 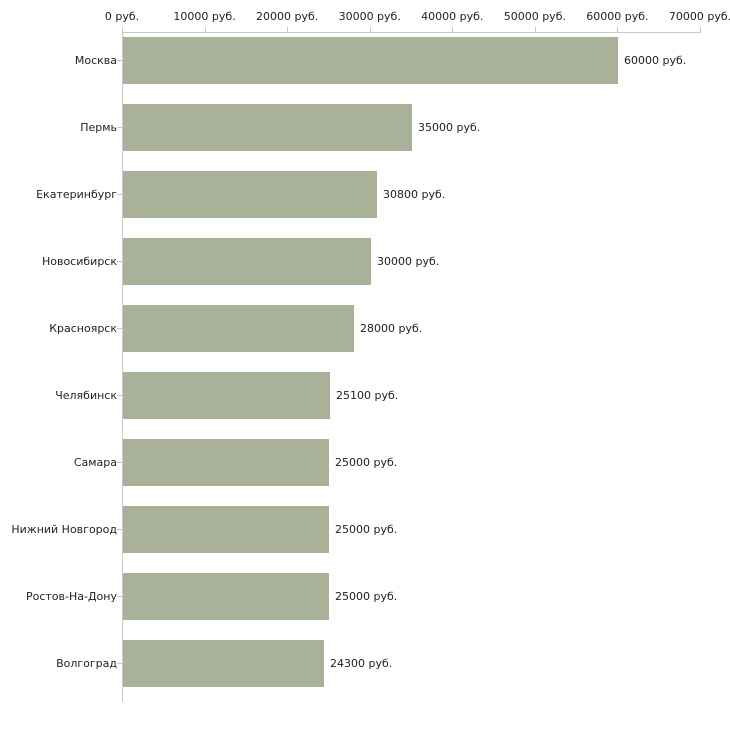 I want to click on bar-row: Новосибирск 30000 руб., so click(x=365, y=267).